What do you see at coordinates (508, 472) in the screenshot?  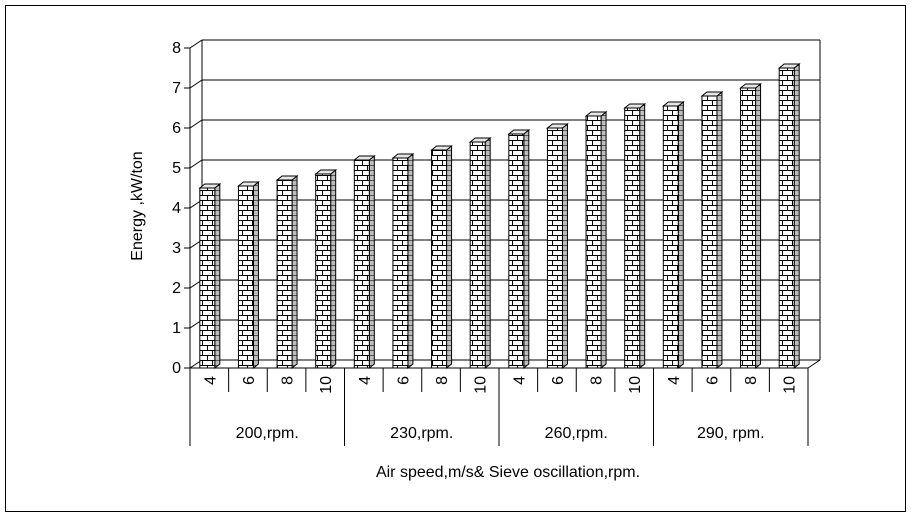 I see `x-axis-label: Air speed,m/s& Sieve oscillation,rpm.` at bounding box center [508, 472].